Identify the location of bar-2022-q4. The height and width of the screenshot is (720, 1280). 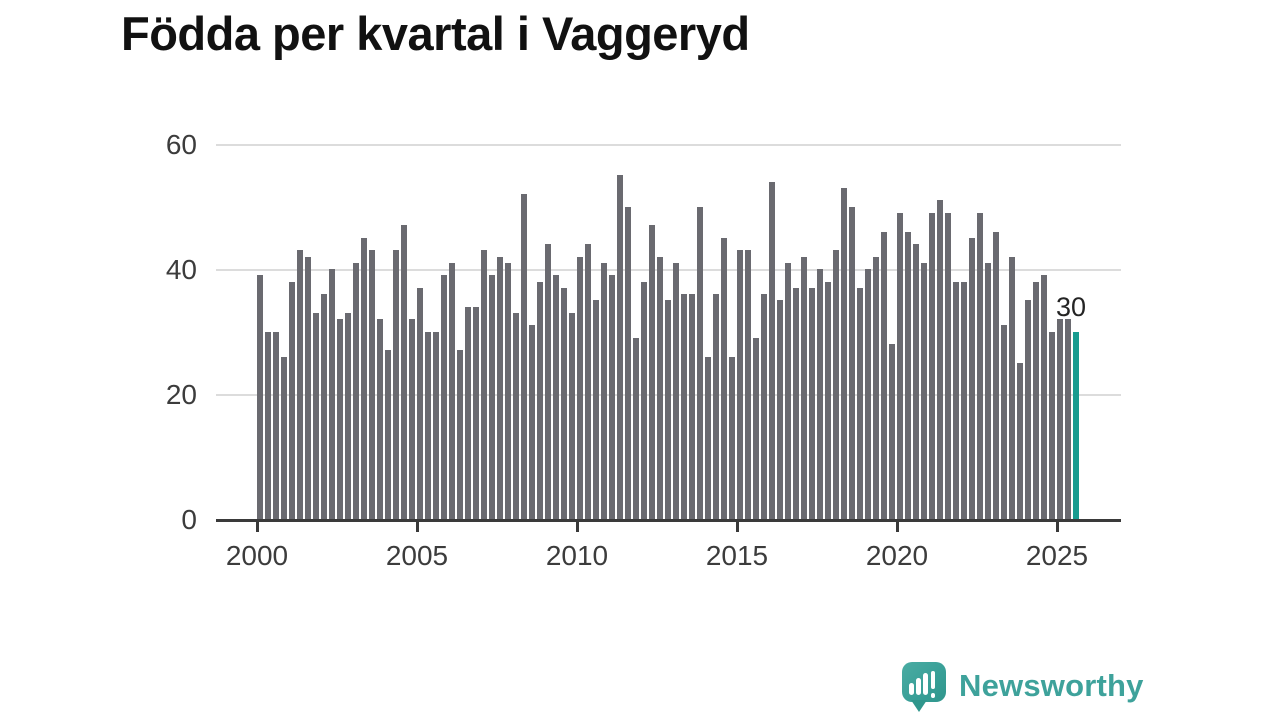
(988, 390).